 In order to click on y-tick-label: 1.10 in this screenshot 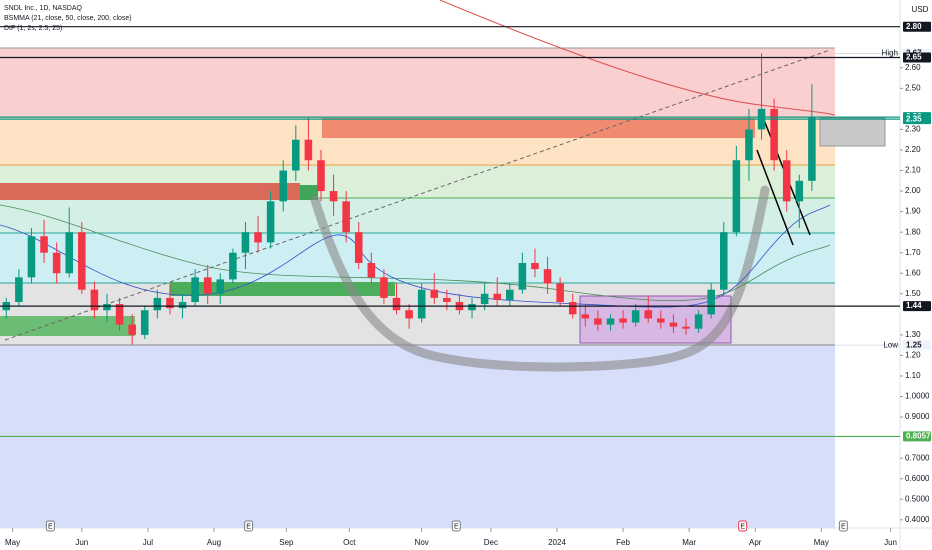, I will do `click(913, 375)`.